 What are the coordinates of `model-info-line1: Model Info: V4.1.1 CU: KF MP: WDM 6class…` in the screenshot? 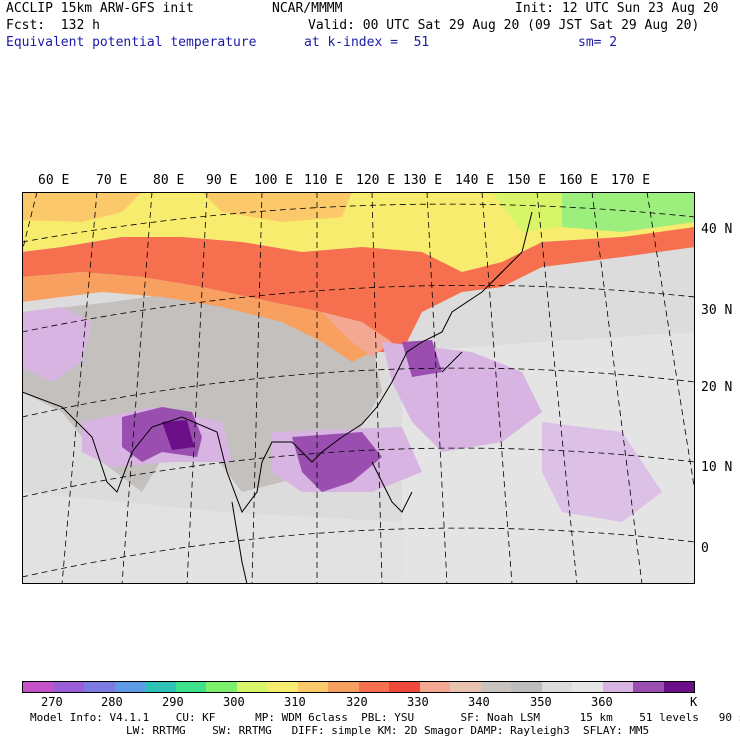 It's located at (385, 717).